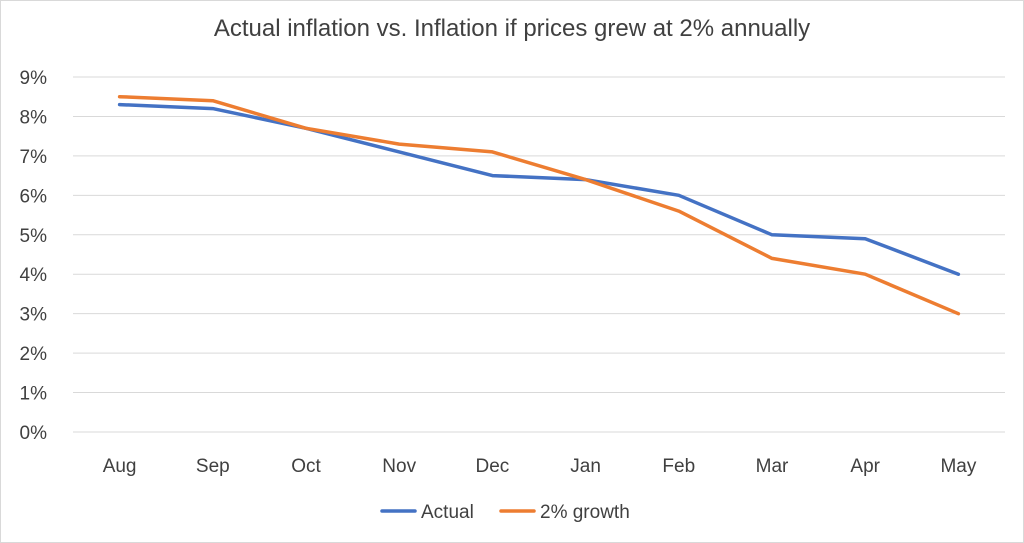  What do you see at coordinates (34, 256) in the screenshot?
I see `y-axis-ticks: 0% 1% 2% 3% 4% 5% 6% 7% 8% 9%` at bounding box center [34, 256].